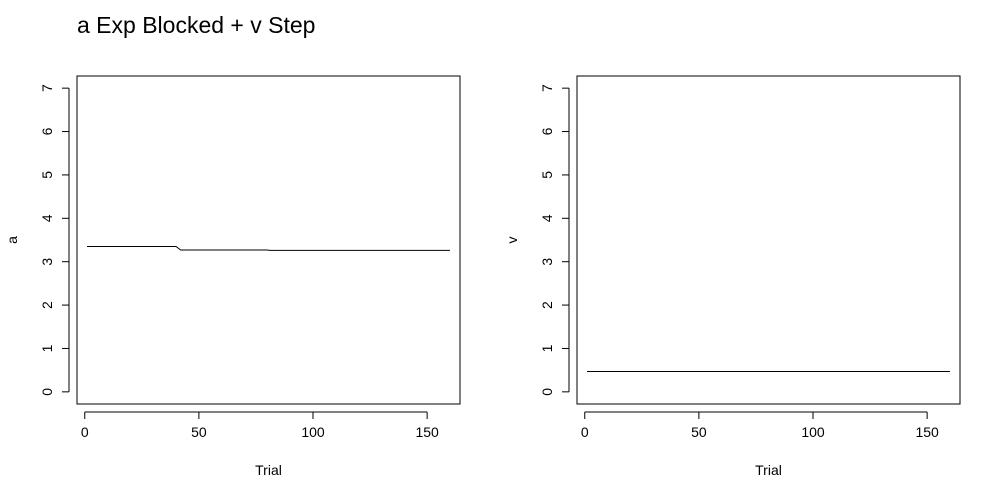  What do you see at coordinates (268, 248) in the screenshot?
I see `series-line-left` at bounding box center [268, 248].